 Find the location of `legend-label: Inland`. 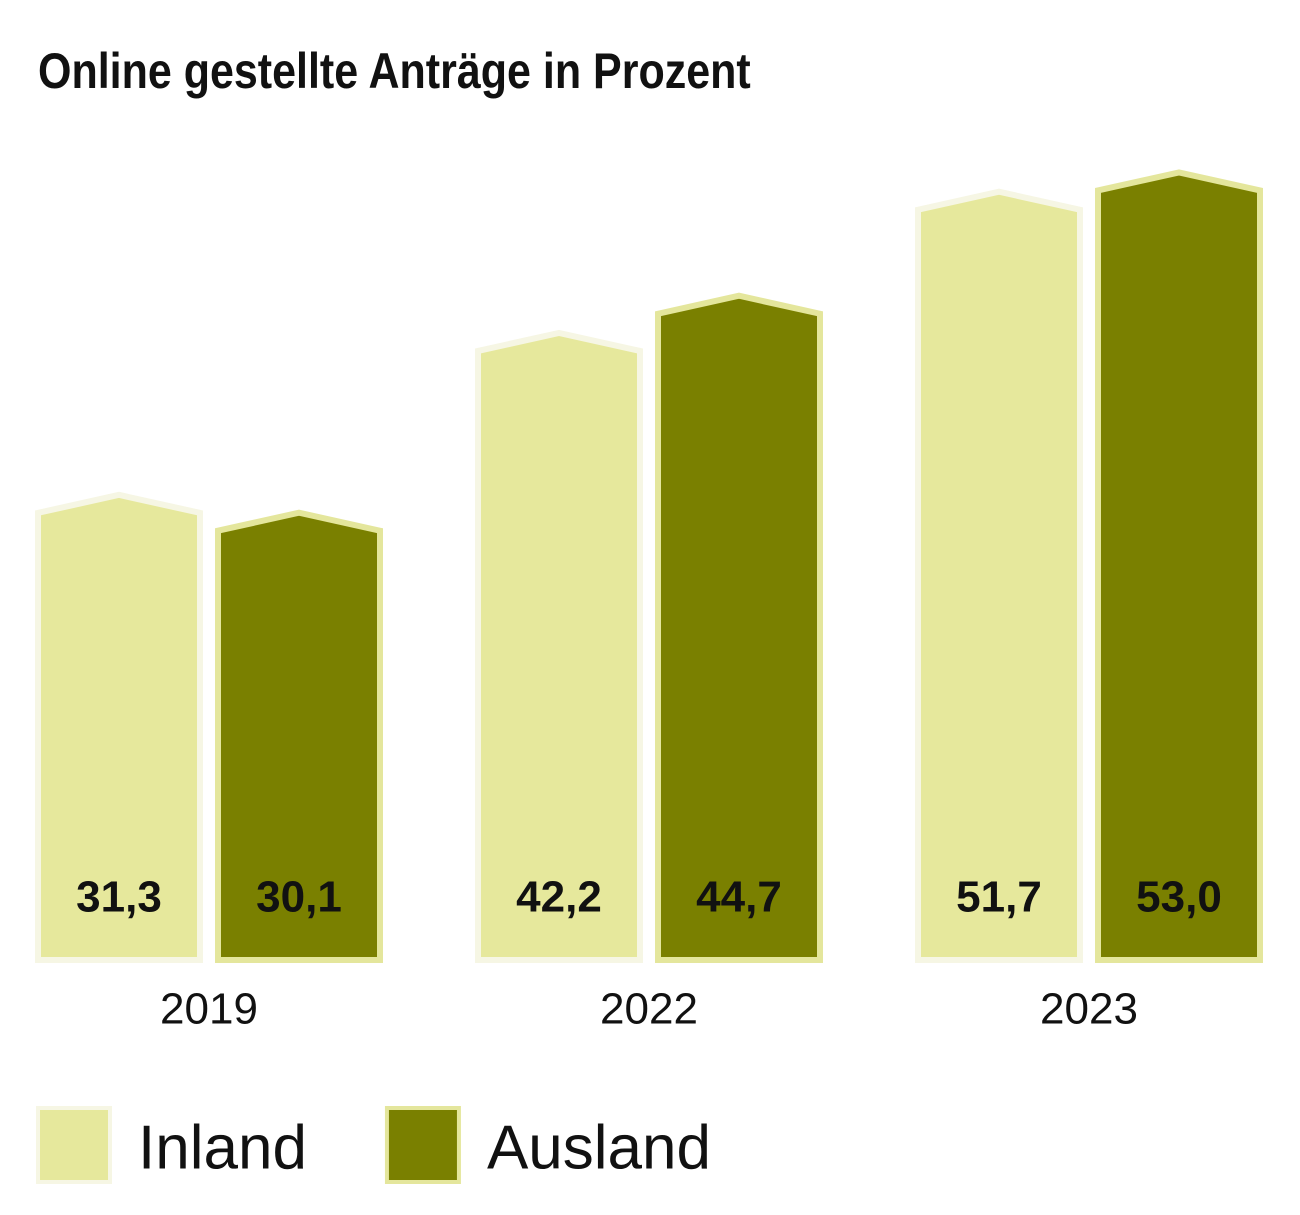

legend-label: Inland is located at coordinates (222, 1147).